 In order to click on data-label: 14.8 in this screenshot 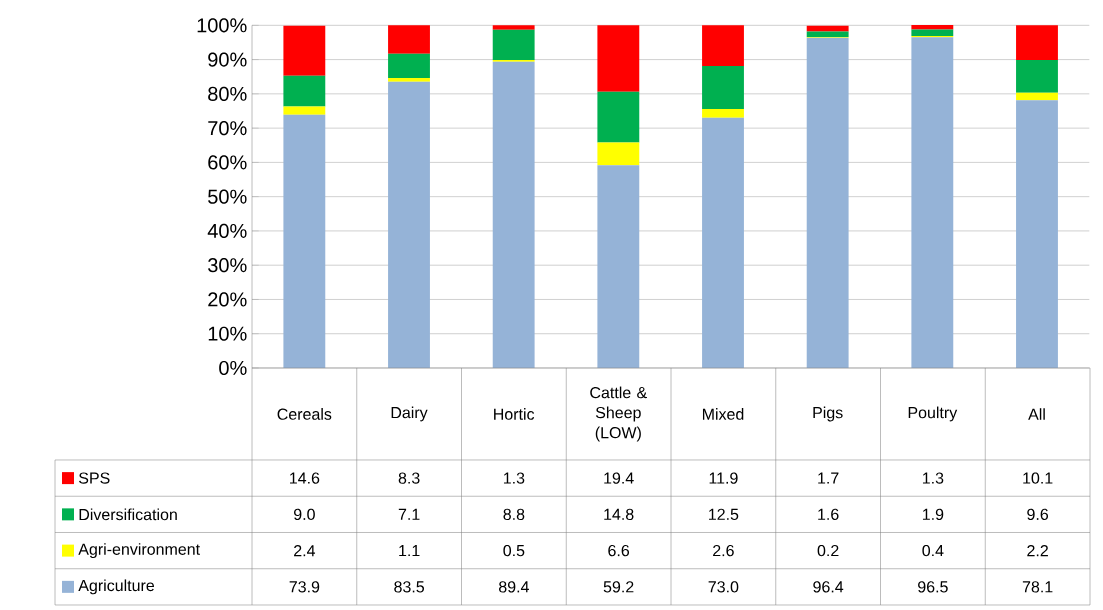, I will do `click(619, 514)`.